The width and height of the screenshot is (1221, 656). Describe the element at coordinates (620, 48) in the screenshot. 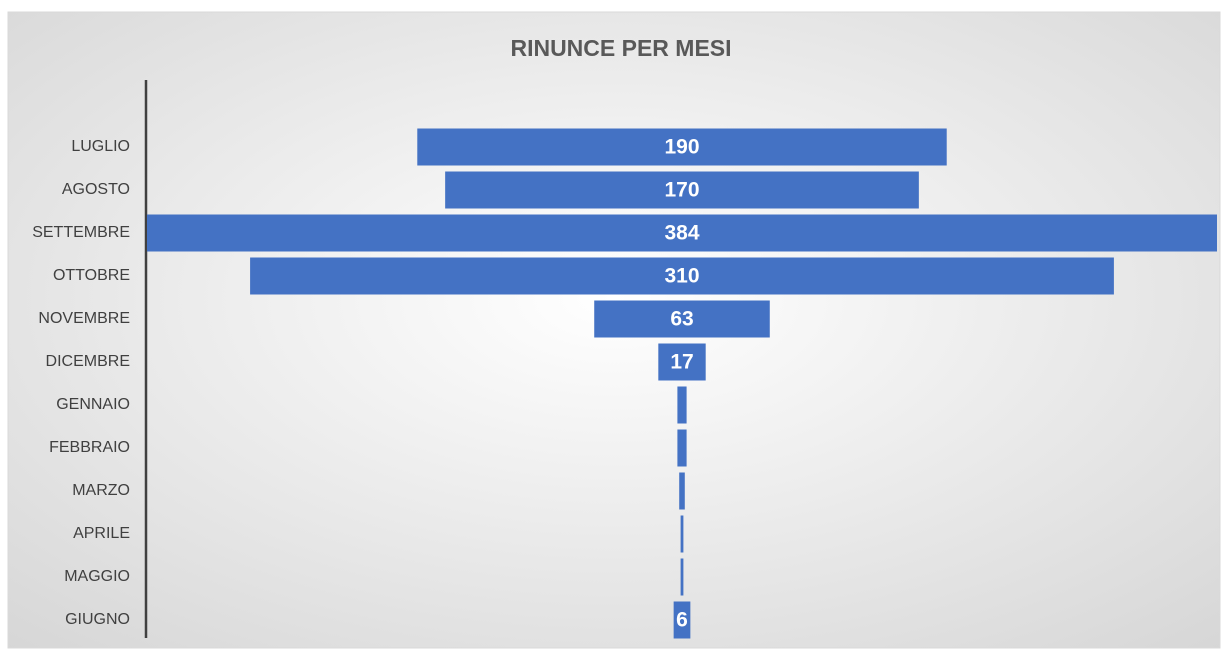

I see `chart-title: RINUNCE PER MESI` at that location.